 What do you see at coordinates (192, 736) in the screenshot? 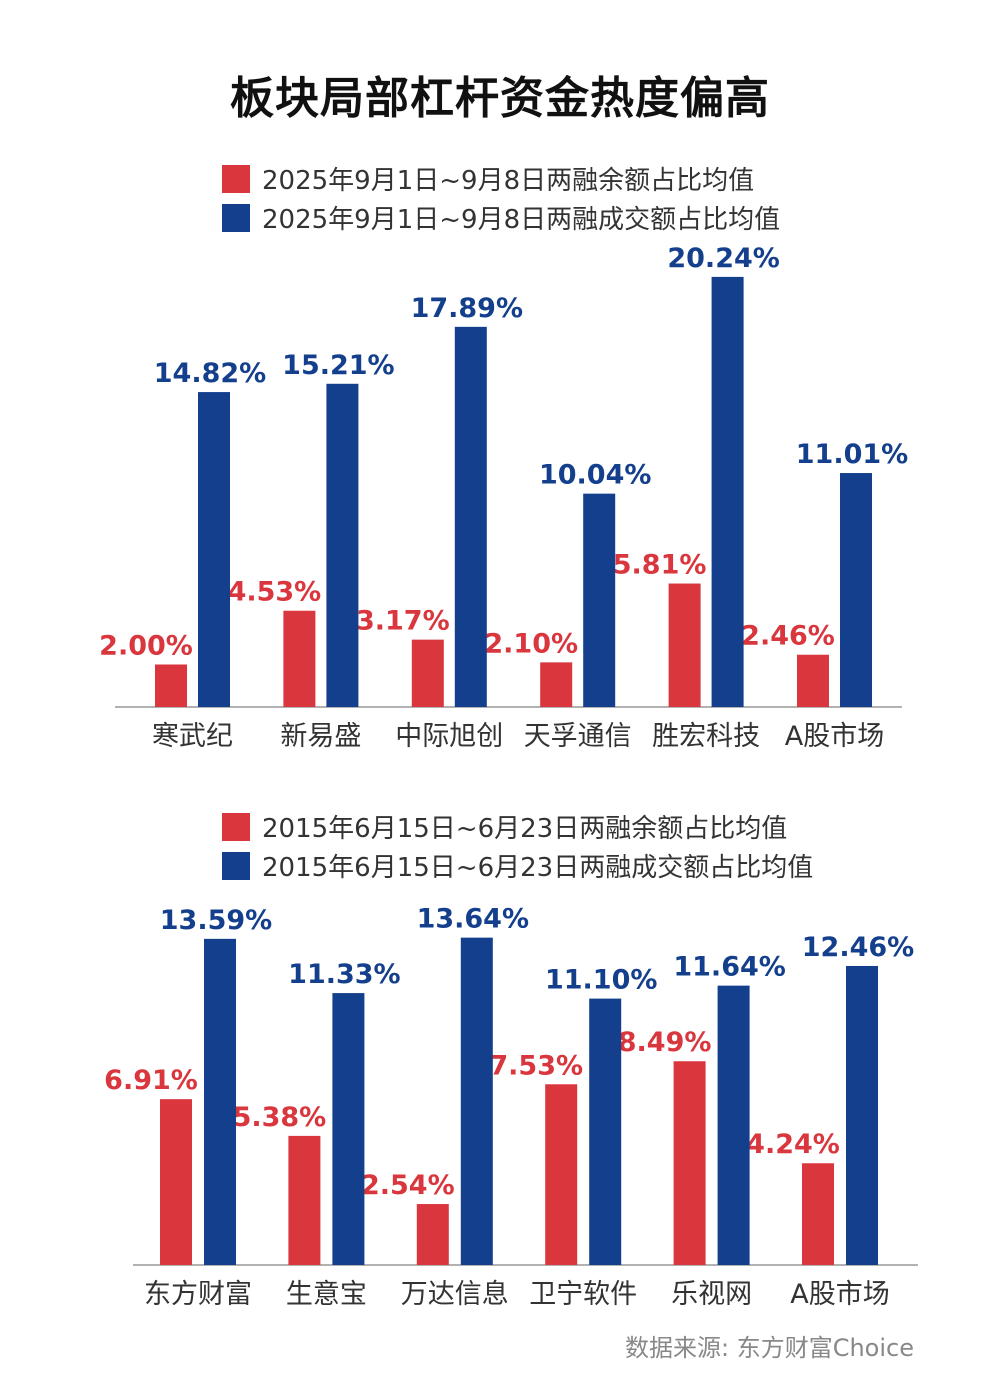
I see `category-label: 寒武纪` at bounding box center [192, 736].